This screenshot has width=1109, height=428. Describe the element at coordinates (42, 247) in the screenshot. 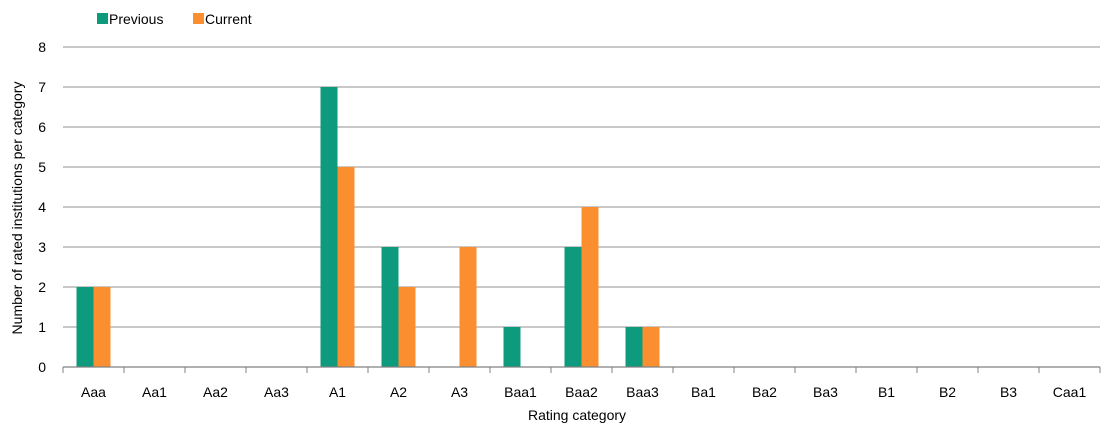

I see `y-tick-label: 3` at that location.